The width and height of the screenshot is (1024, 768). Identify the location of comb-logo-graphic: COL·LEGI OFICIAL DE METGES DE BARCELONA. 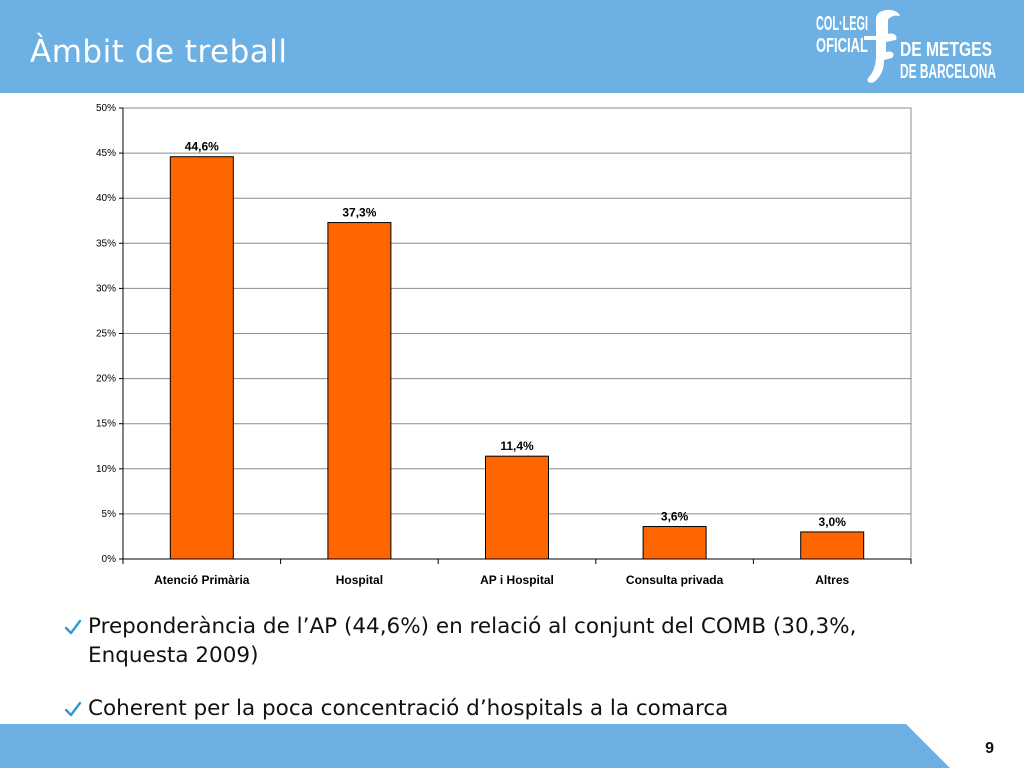
(906, 46).